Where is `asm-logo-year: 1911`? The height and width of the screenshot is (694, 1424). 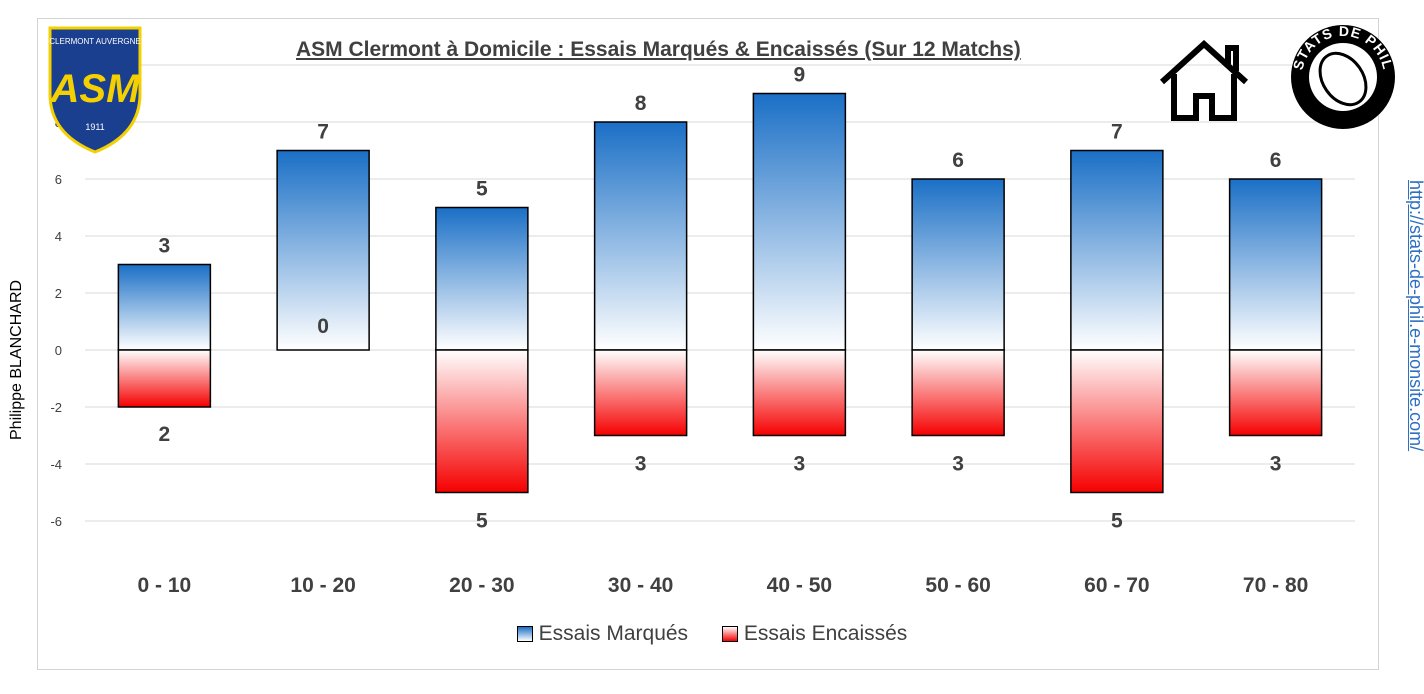 asm-logo-year: 1911 is located at coordinates (94, 127).